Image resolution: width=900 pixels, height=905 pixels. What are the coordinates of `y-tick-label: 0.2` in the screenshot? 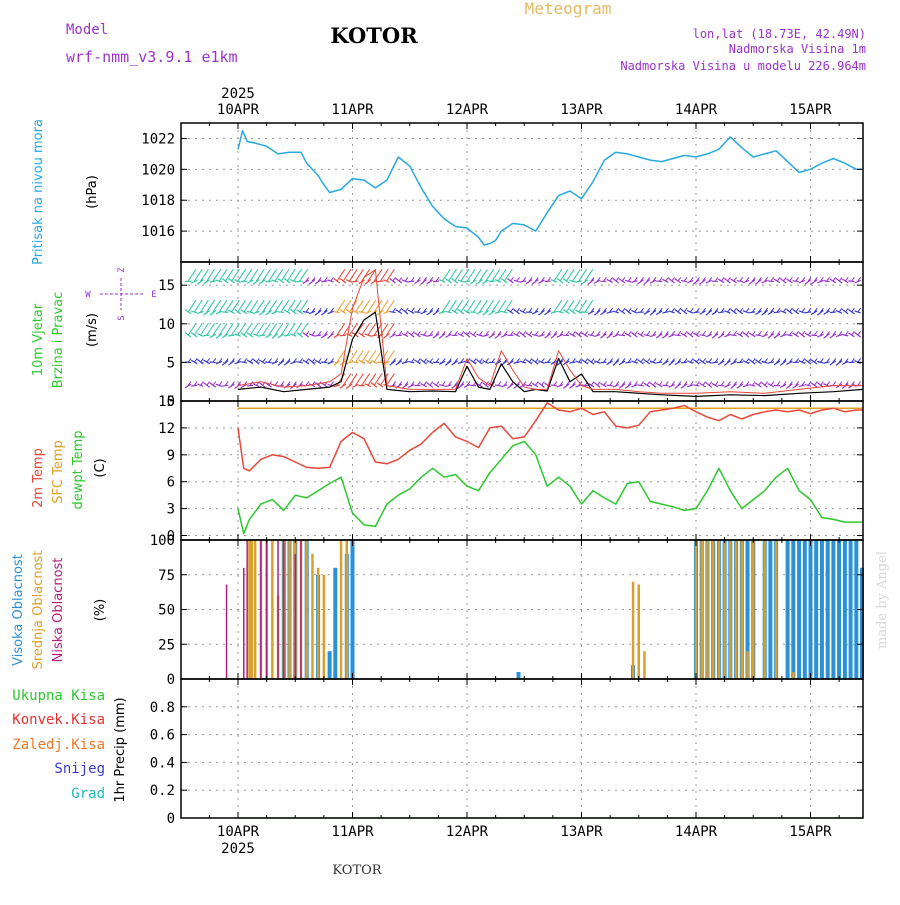 It's located at (162, 791).